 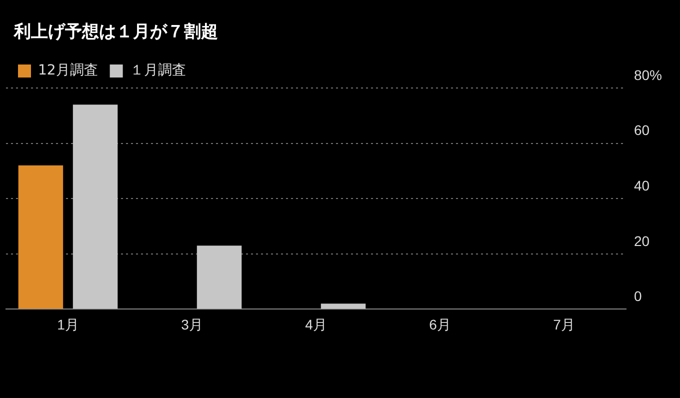 What do you see at coordinates (642, 185) in the screenshot?
I see `y-tick-label: 40` at bounding box center [642, 185].